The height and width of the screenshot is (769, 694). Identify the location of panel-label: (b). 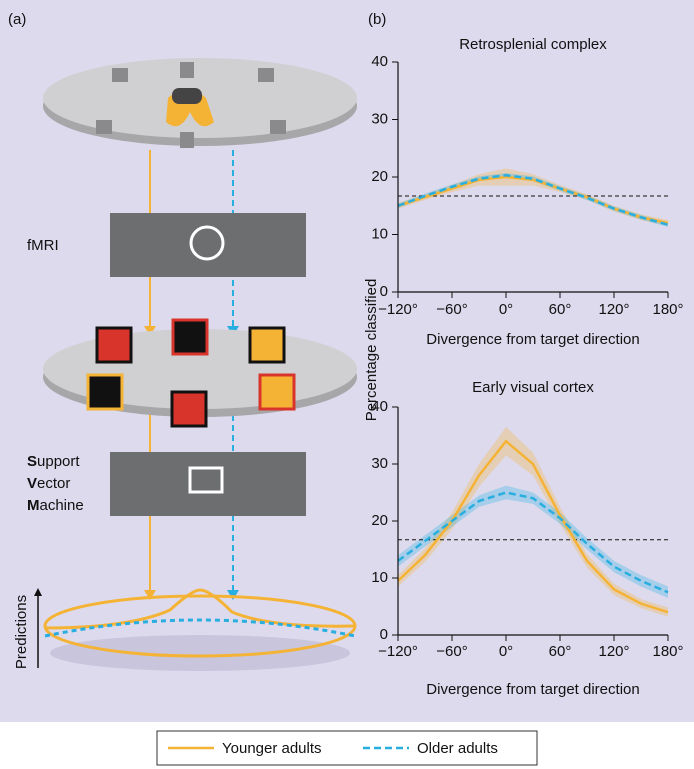
(377, 19).